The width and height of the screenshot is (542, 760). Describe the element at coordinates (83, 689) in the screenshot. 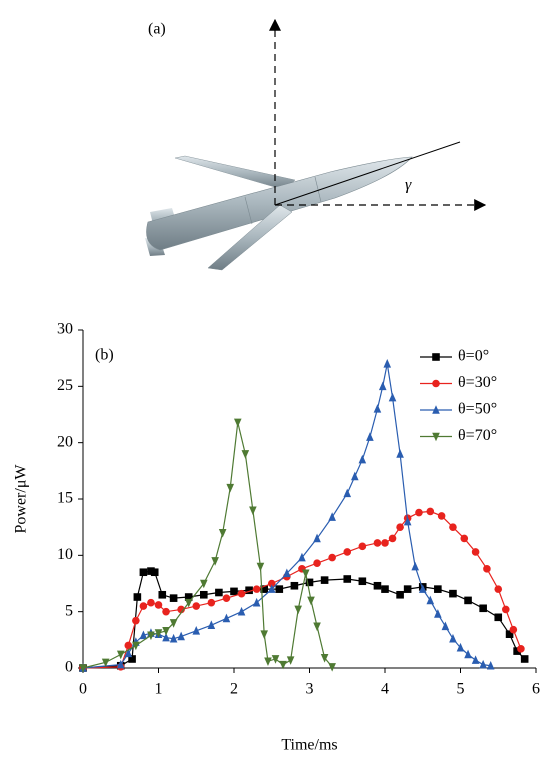

I see `x-tick-label: 0` at that location.